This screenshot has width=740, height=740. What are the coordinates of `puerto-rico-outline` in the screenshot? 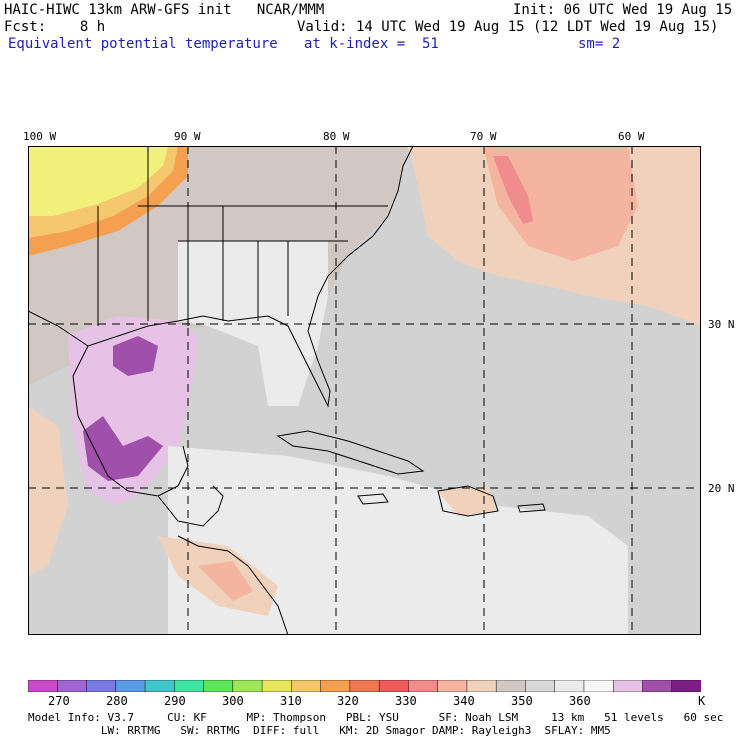 It's located at (531, 508).